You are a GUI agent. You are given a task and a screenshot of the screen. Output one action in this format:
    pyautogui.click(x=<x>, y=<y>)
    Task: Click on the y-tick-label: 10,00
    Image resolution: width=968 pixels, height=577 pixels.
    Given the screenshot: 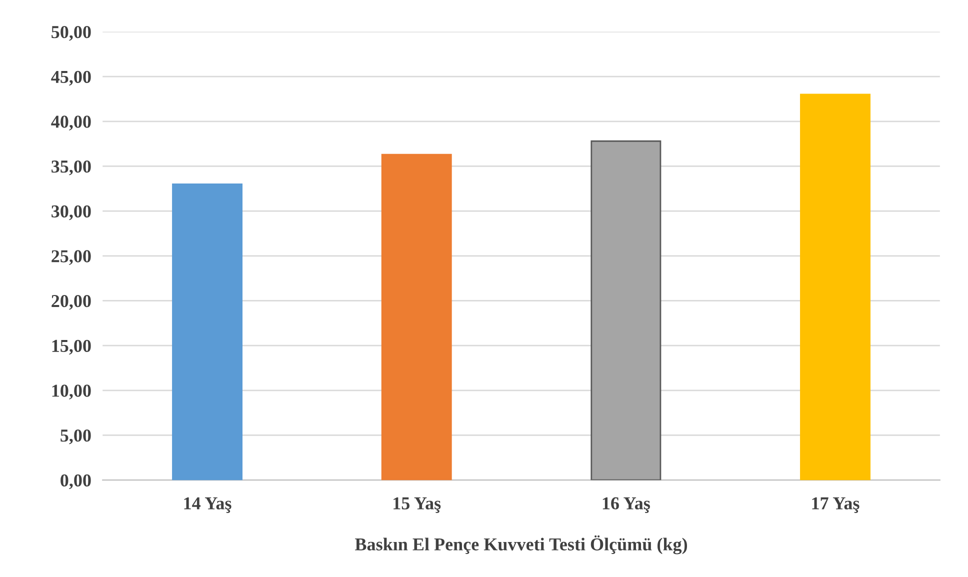 What is the action you would take?
    pyautogui.click(x=71, y=392)
    